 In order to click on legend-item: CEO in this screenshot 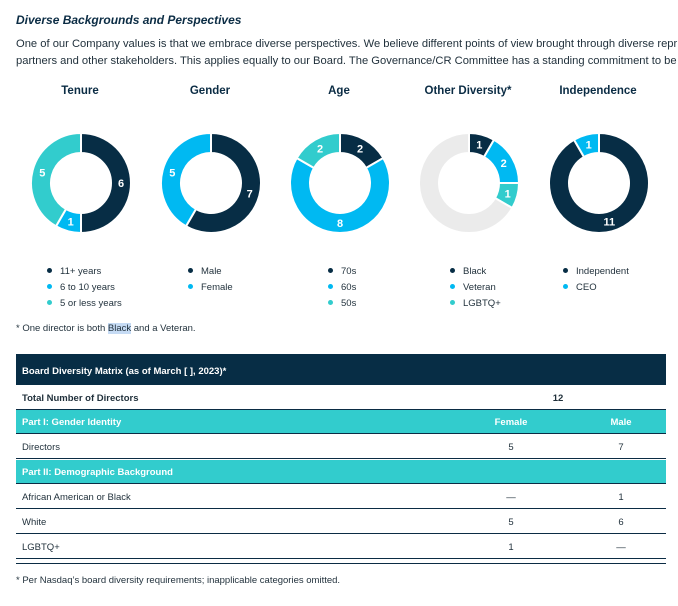, I will do `click(596, 289)`.